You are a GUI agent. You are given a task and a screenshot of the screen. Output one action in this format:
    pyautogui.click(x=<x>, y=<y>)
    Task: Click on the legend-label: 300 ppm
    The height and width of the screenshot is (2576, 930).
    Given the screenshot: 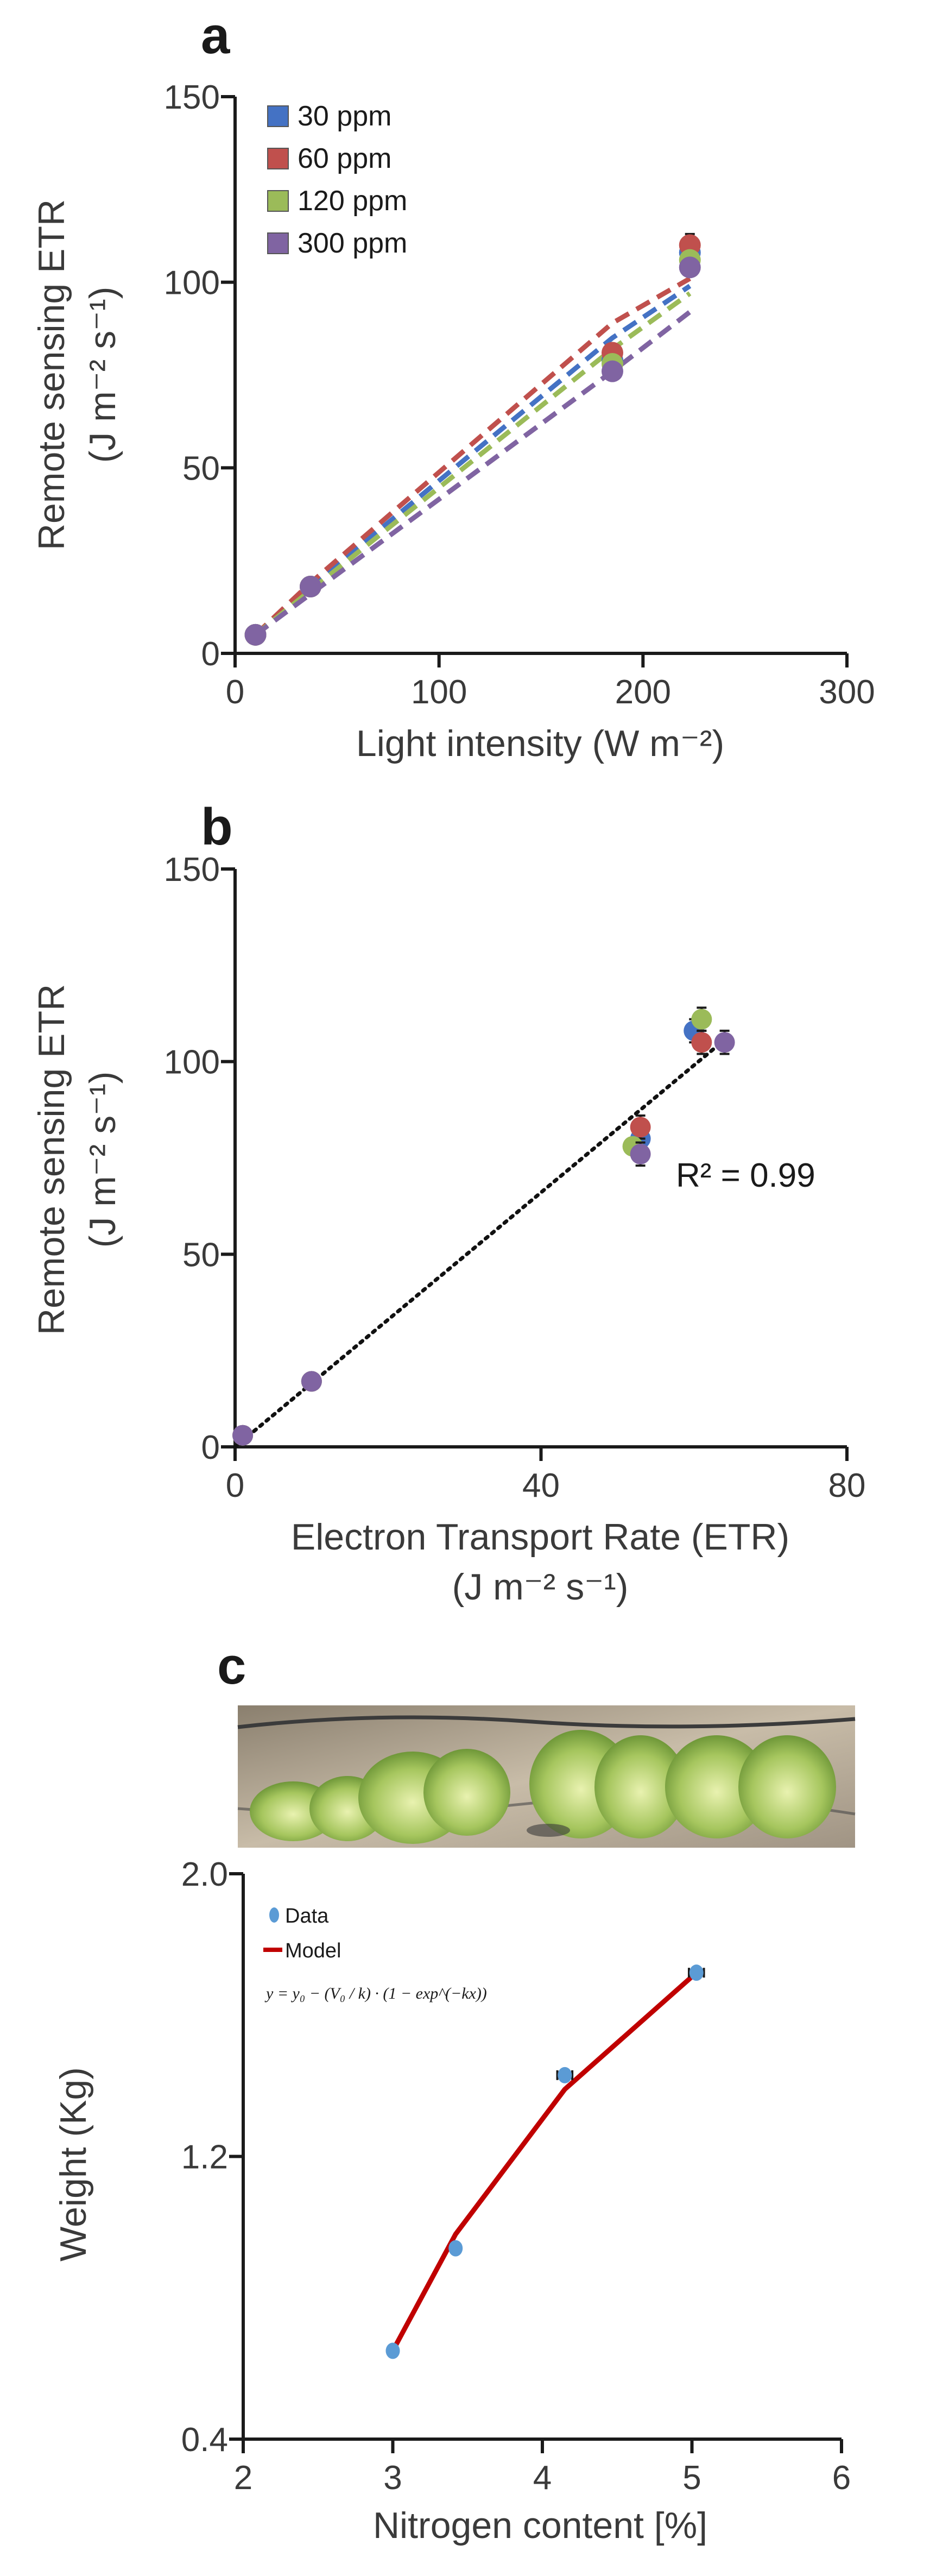 What is the action you would take?
    pyautogui.click(x=353, y=244)
    